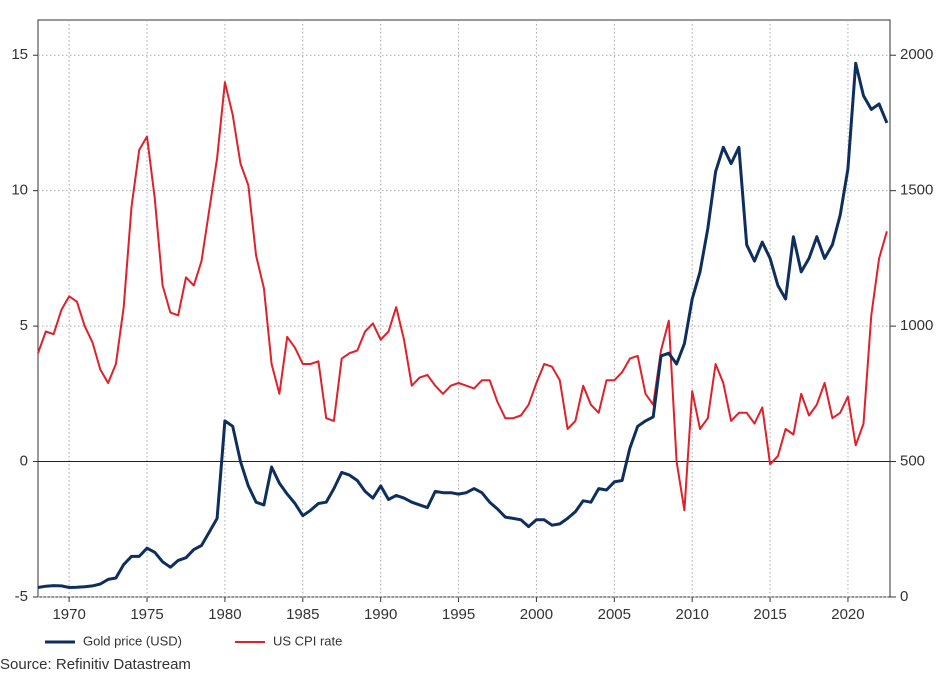 The width and height of the screenshot is (951, 682). I want to click on source: Source: Refinitiv Datastream, so click(95, 664).